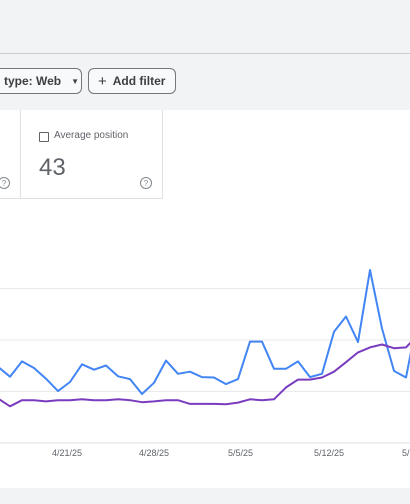 The width and height of the screenshot is (410, 504). What do you see at coordinates (240, 453) in the screenshot?
I see `x-tick-label: 5/5/25` at bounding box center [240, 453].